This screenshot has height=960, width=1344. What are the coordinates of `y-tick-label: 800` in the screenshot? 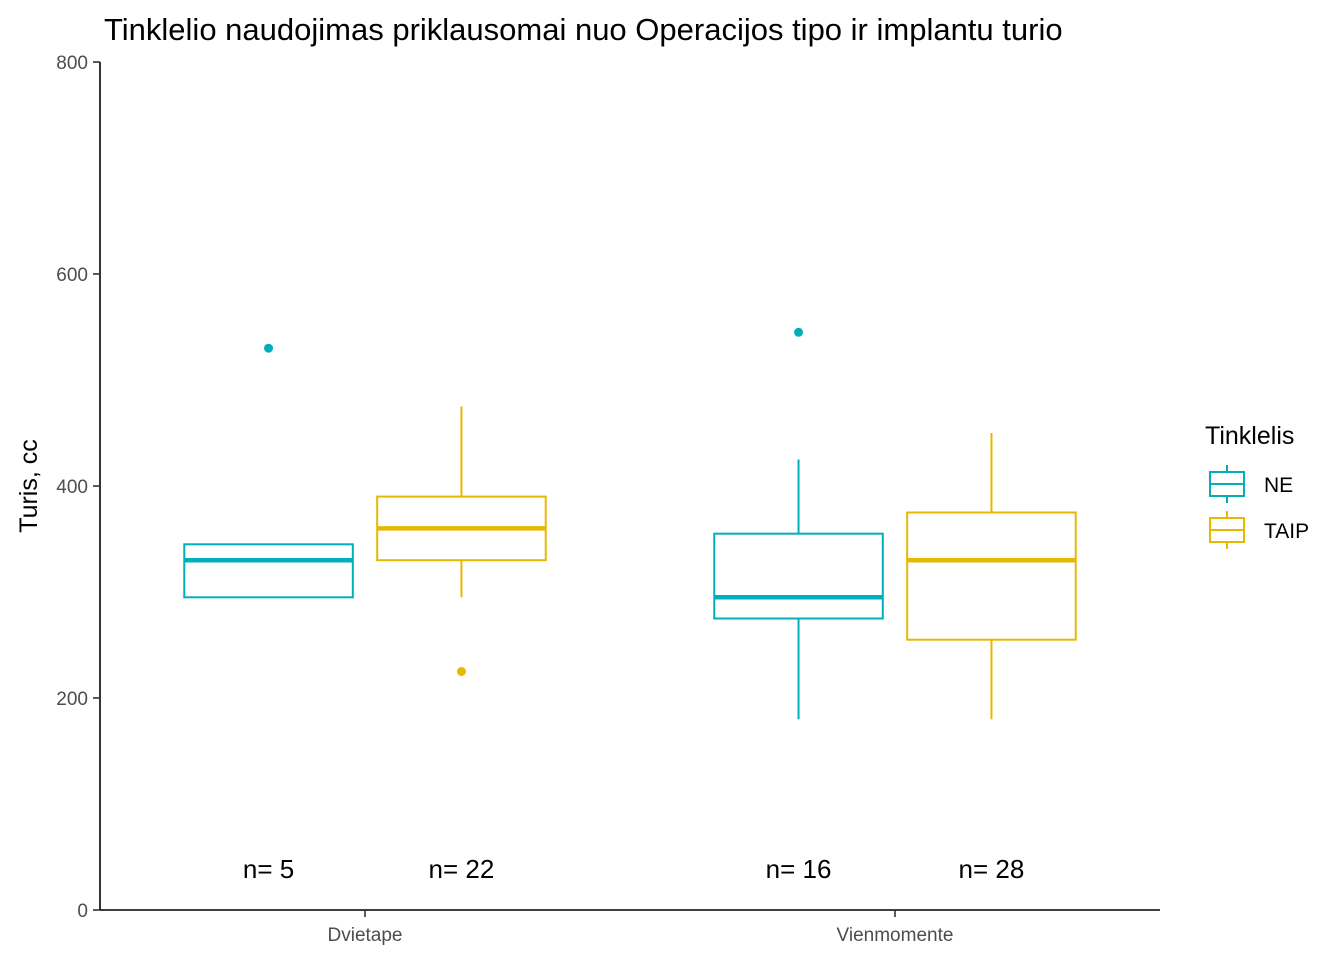 It's located at (72, 63).